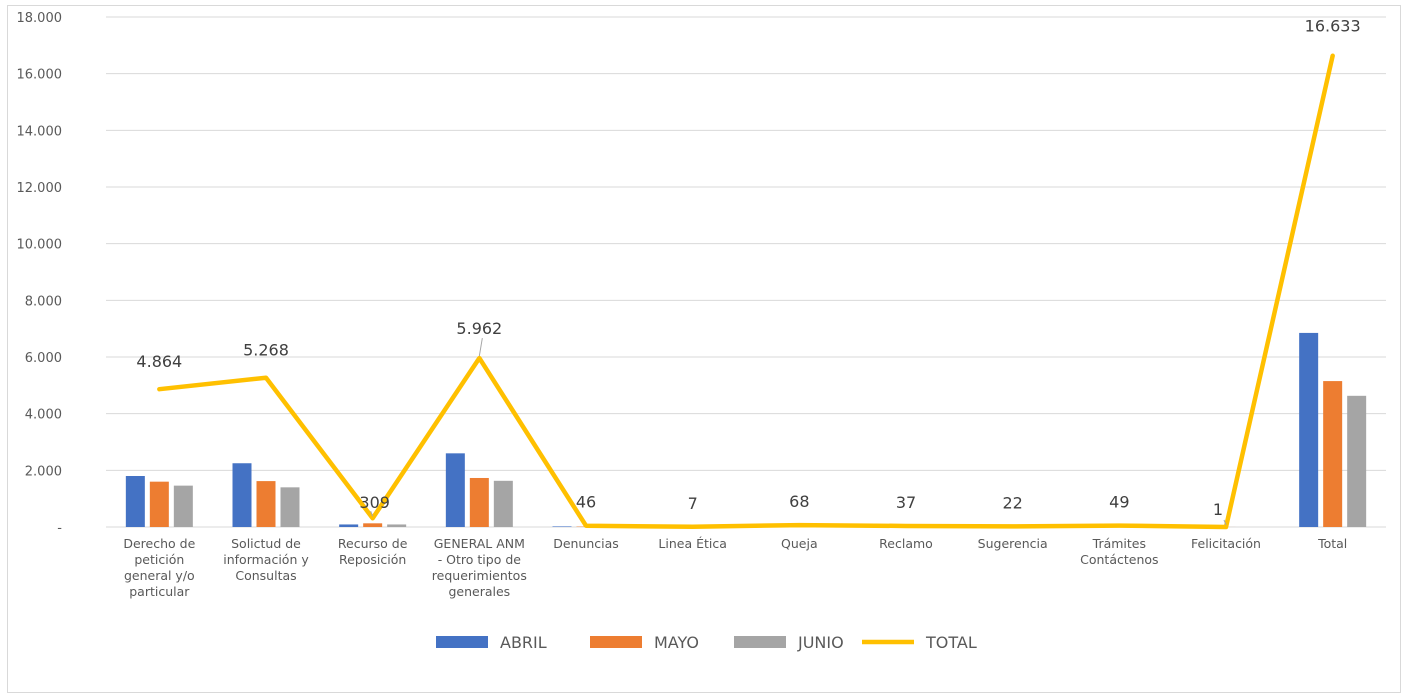 The width and height of the screenshot is (1408, 700). I want to click on legend-label-abril: ABRIL, so click(523, 642).